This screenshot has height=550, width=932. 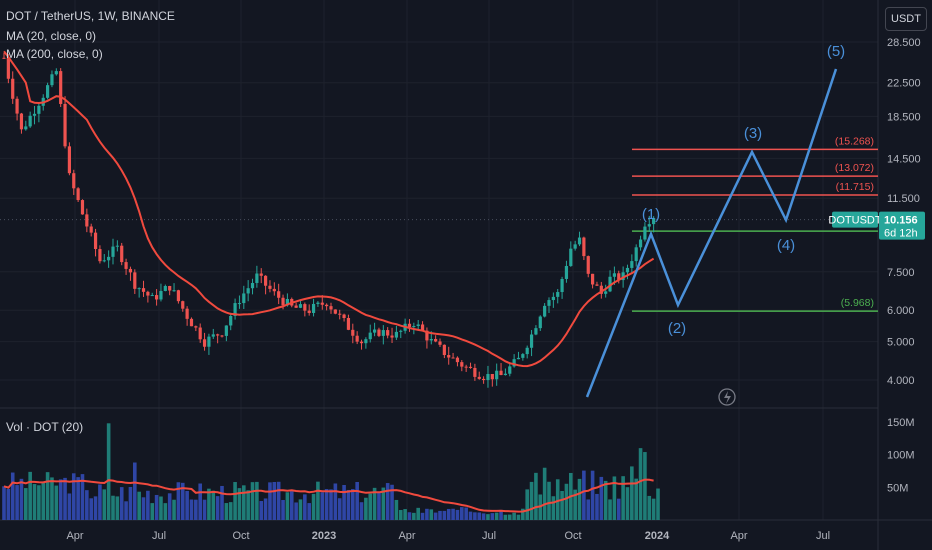 What do you see at coordinates (572, 536) in the screenshot?
I see `time-tick-label: Oct` at bounding box center [572, 536].